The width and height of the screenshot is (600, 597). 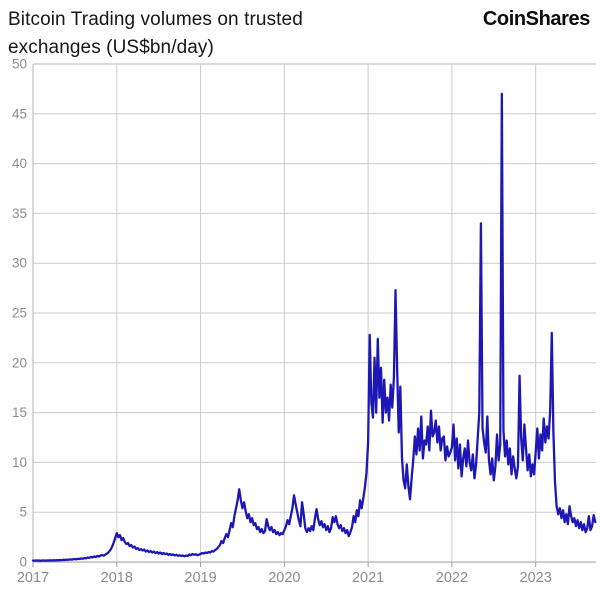 What do you see at coordinates (19, 412) in the screenshot?
I see `y-tick-label: 15` at bounding box center [19, 412].